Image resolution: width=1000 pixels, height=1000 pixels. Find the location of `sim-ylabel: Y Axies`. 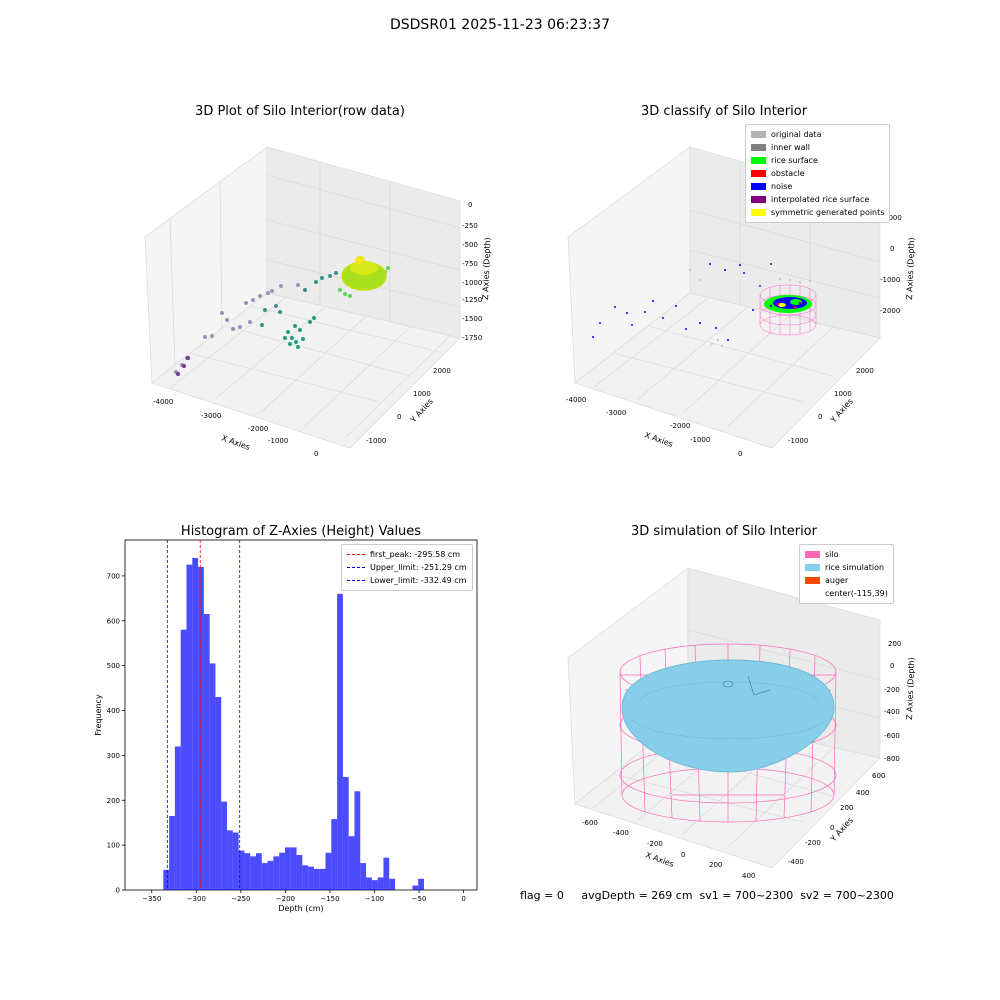

sim-ylabel: Y Axies is located at coordinates (841, 830).